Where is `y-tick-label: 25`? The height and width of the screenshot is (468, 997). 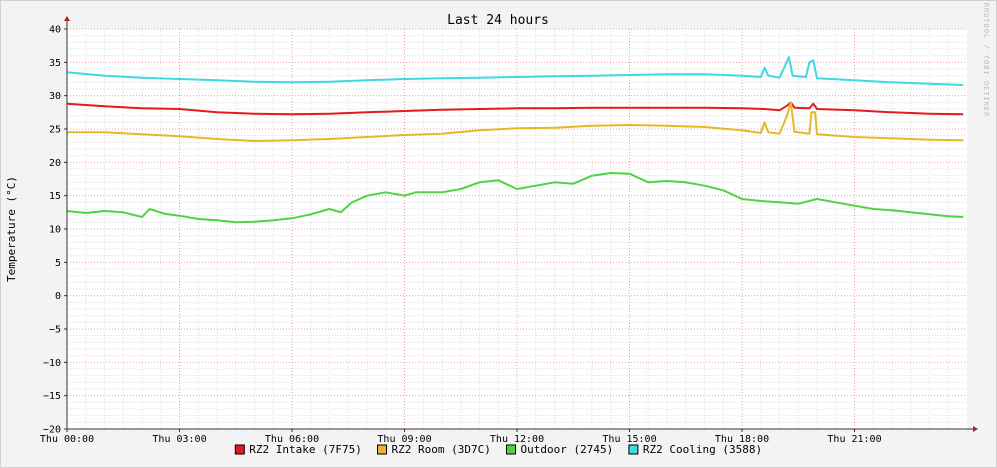 y-tick-label: 25 is located at coordinates (55, 130).